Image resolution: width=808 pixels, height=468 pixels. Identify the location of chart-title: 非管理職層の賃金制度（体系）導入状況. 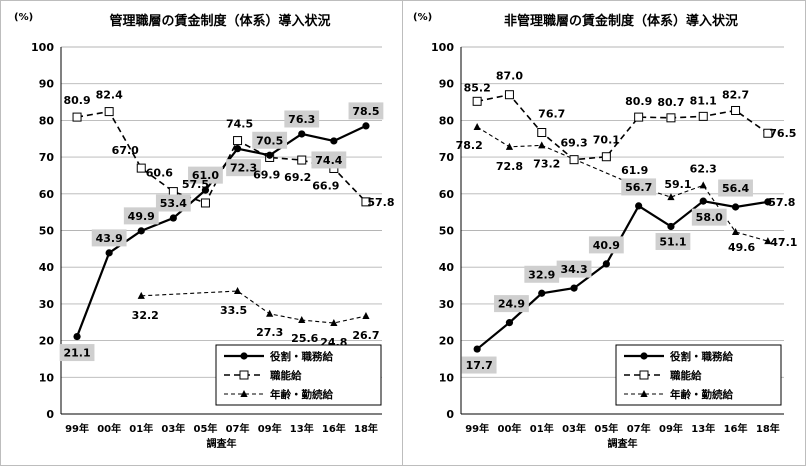
(621, 21).